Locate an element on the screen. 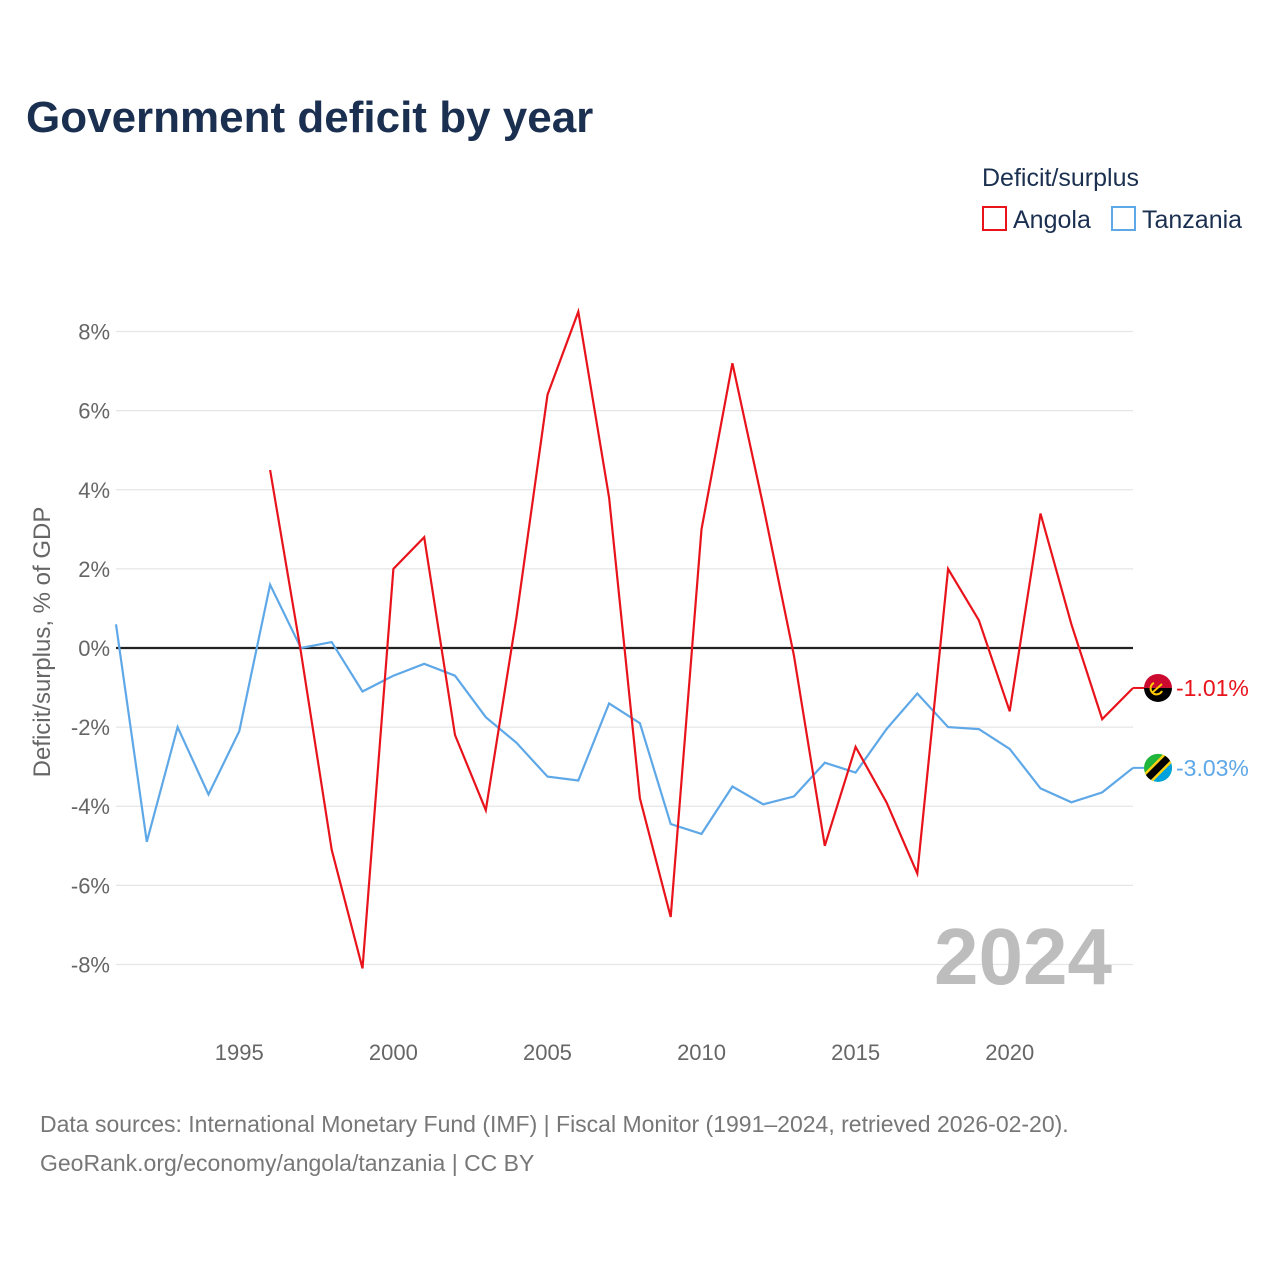 The height and width of the screenshot is (1280, 1280). y-tick-label: 4% is located at coordinates (94, 490).